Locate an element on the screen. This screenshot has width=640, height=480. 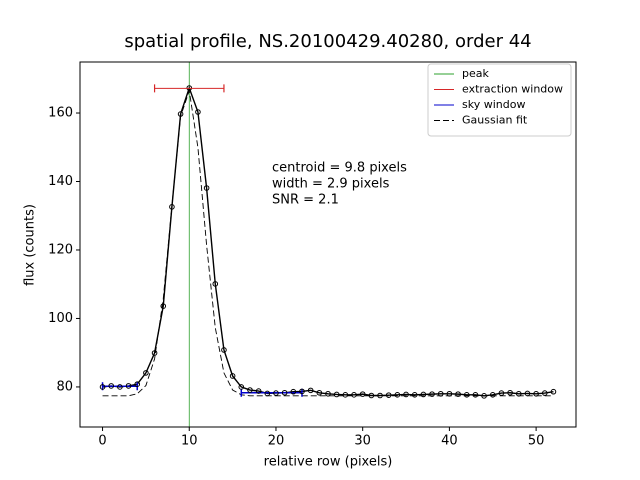
y-tick-label: 120 is located at coordinates (60, 249).